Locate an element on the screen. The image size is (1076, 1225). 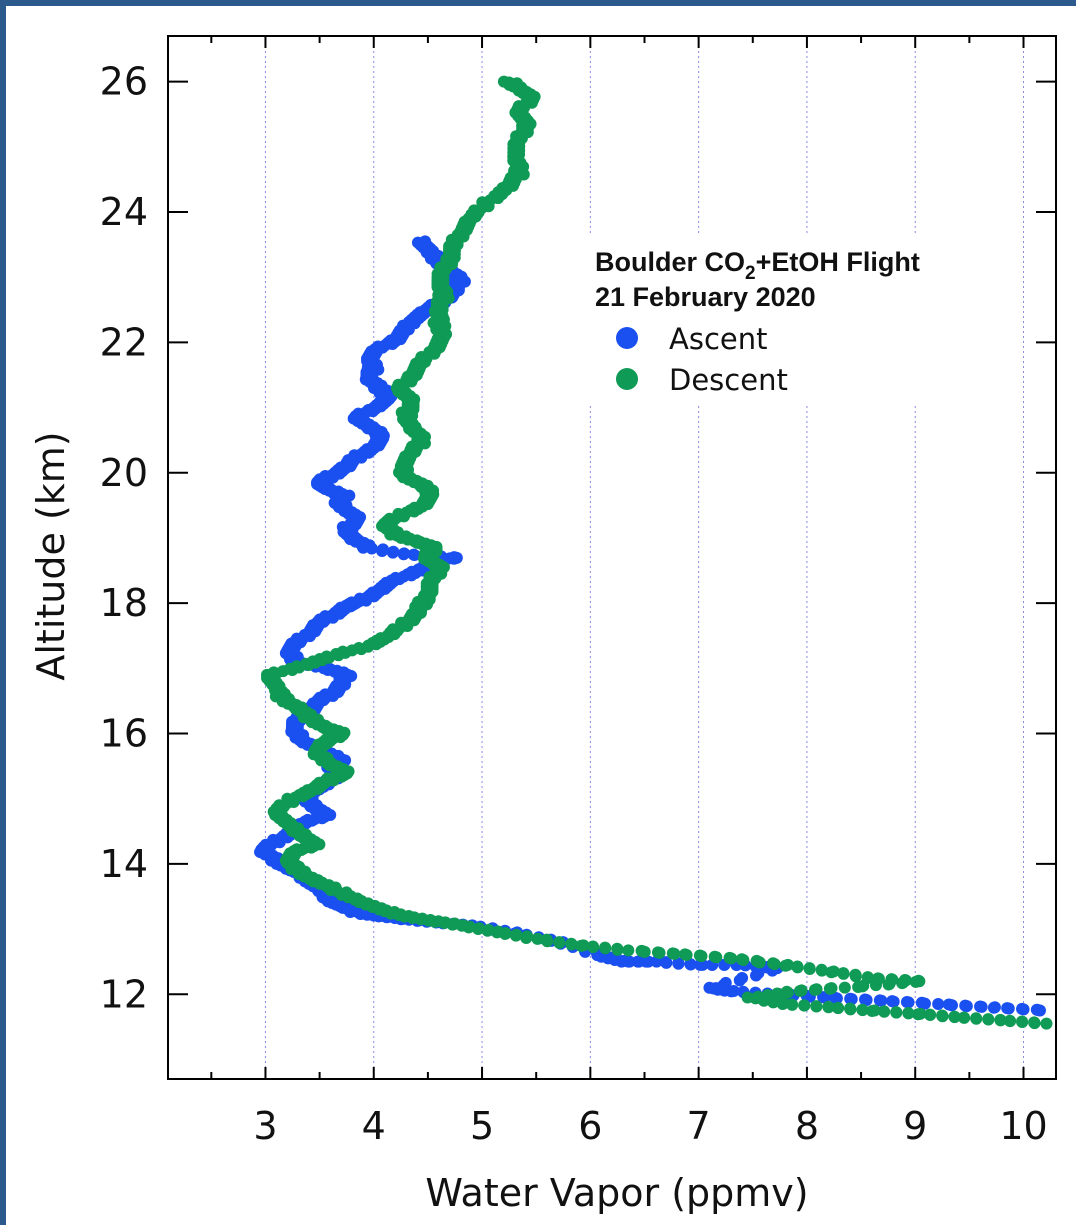
x-tick-label: 4 is located at coordinates (374, 1126).